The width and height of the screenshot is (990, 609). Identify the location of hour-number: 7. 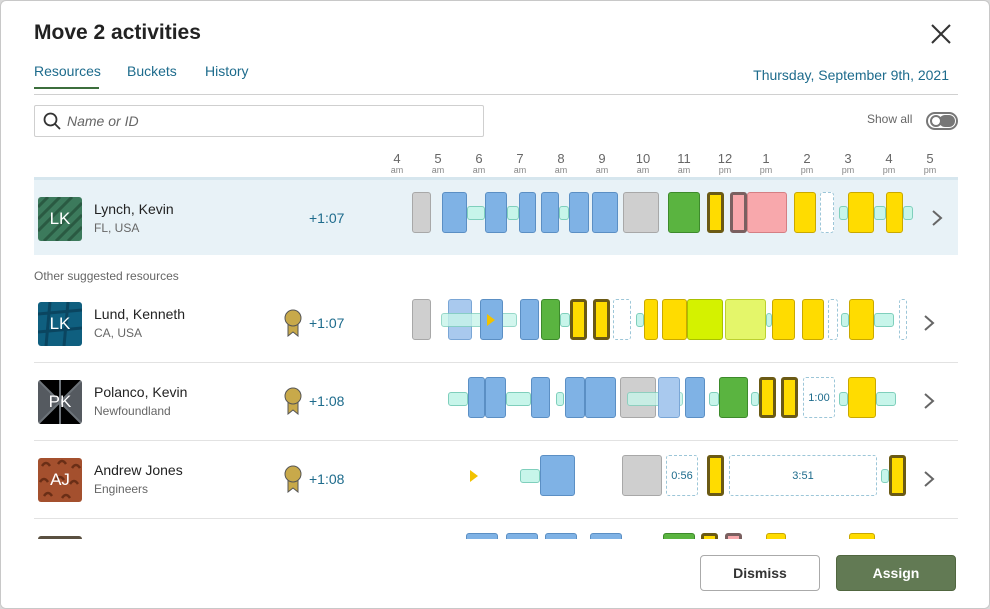
(520, 158).